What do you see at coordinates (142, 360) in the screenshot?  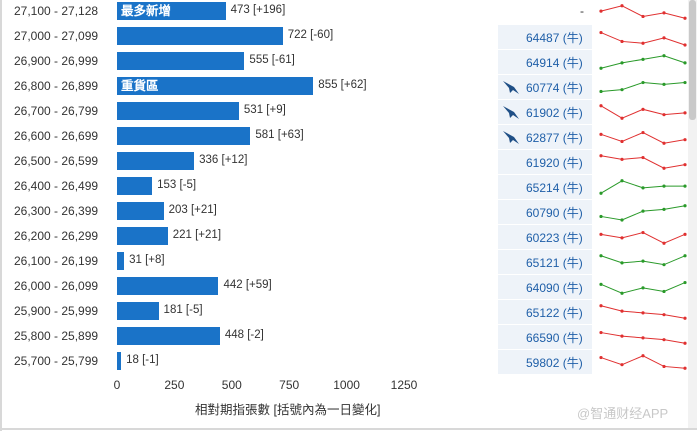 I see `bar-value-label: 18 [-1]` at bounding box center [142, 360].